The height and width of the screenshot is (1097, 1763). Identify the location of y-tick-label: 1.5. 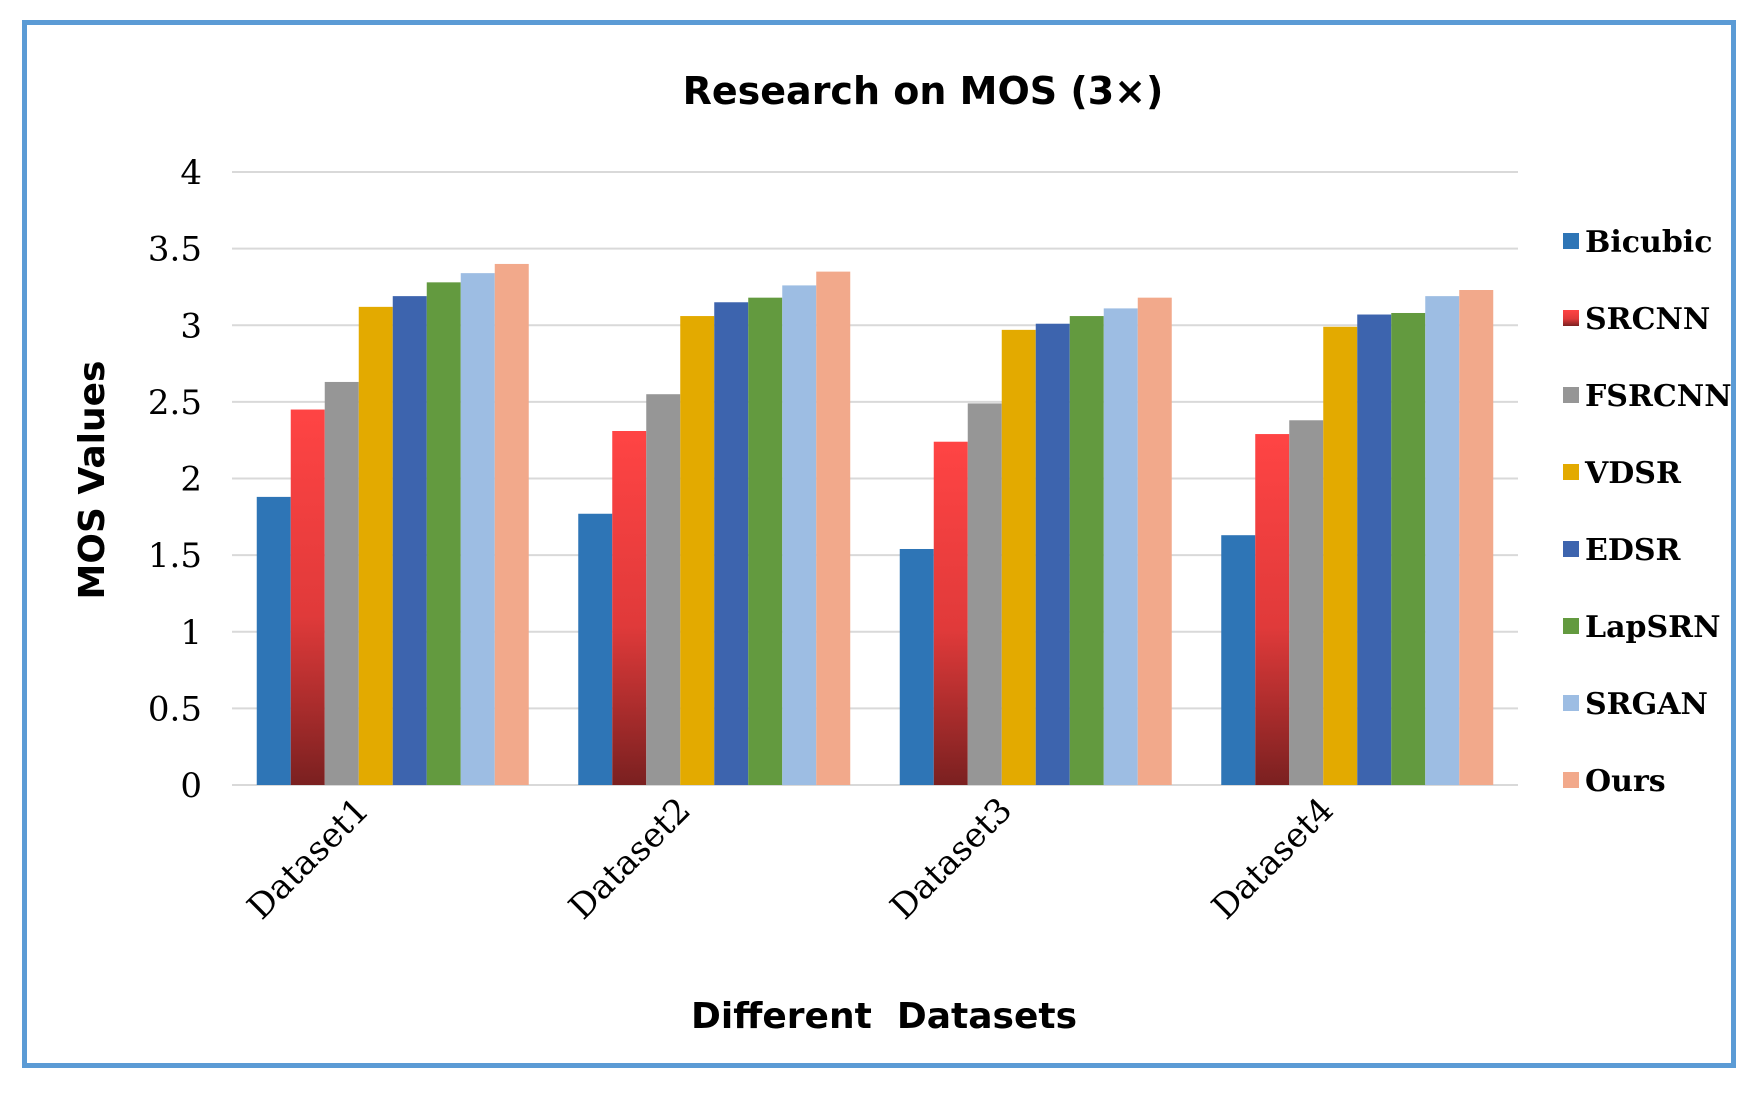
(175, 556).